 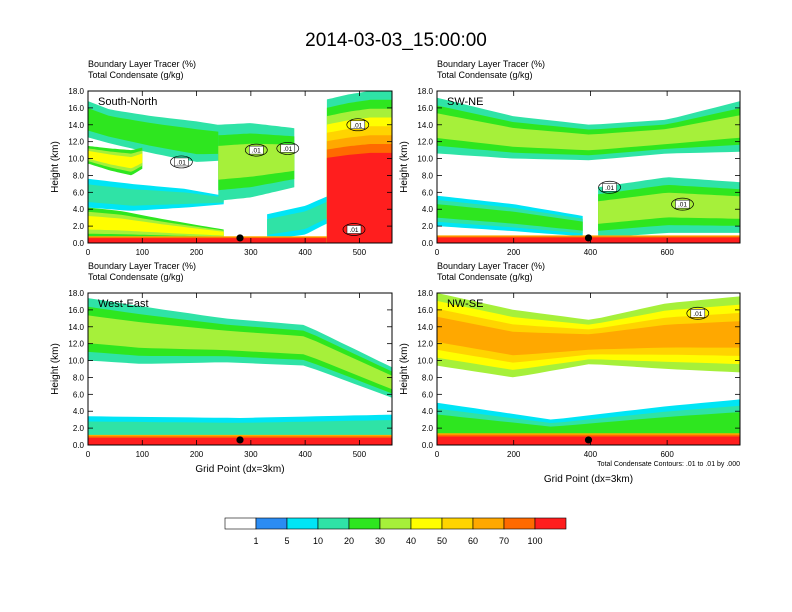 What do you see at coordinates (465, 102) in the screenshot?
I see `cross-section-label: SW-NE` at bounding box center [465, 102].